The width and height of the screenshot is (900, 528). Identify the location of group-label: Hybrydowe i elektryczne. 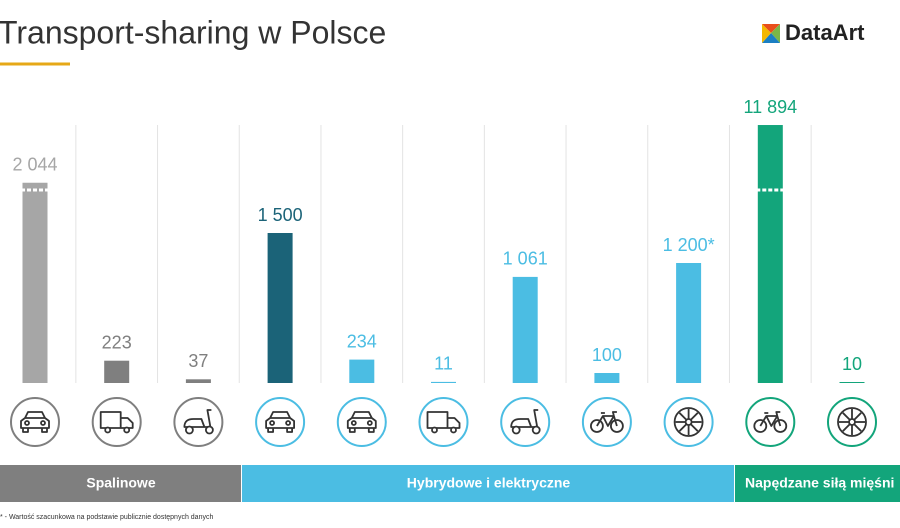
(489, 483).